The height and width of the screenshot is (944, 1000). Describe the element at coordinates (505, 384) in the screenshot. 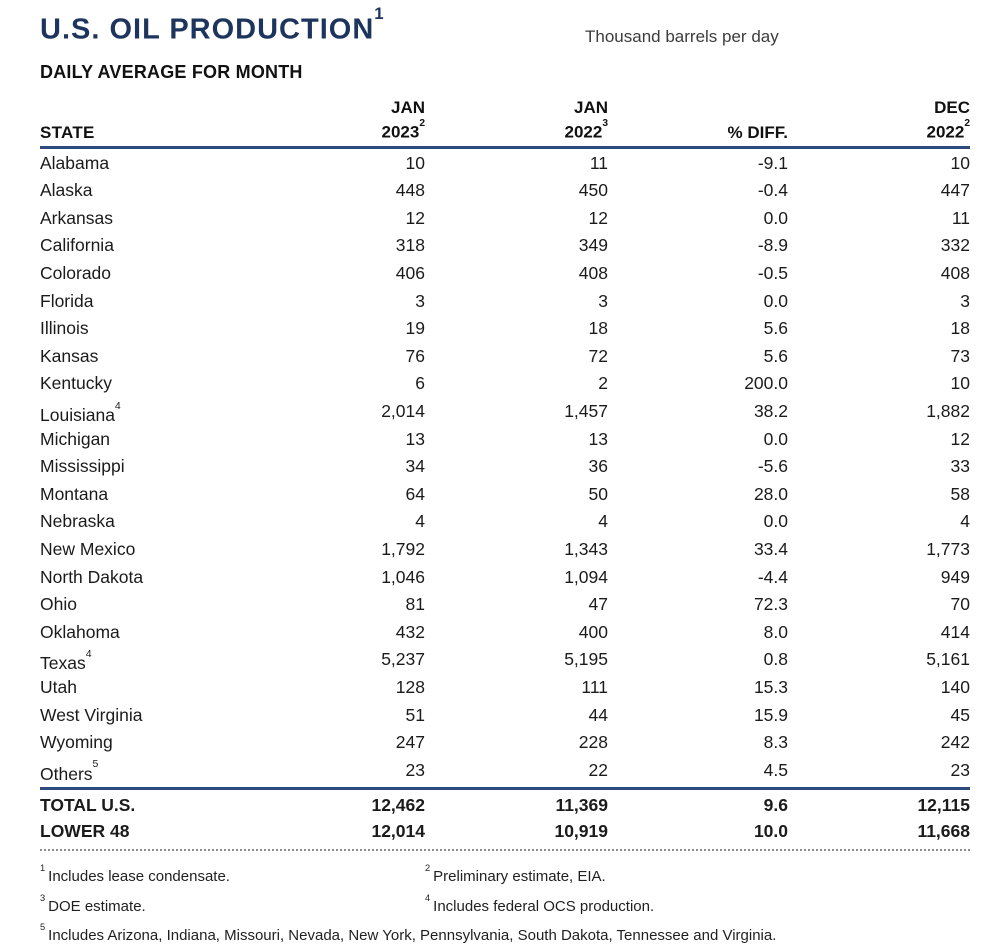

I see `table-row: Kentucky 6 2 200.0 10` at that location.